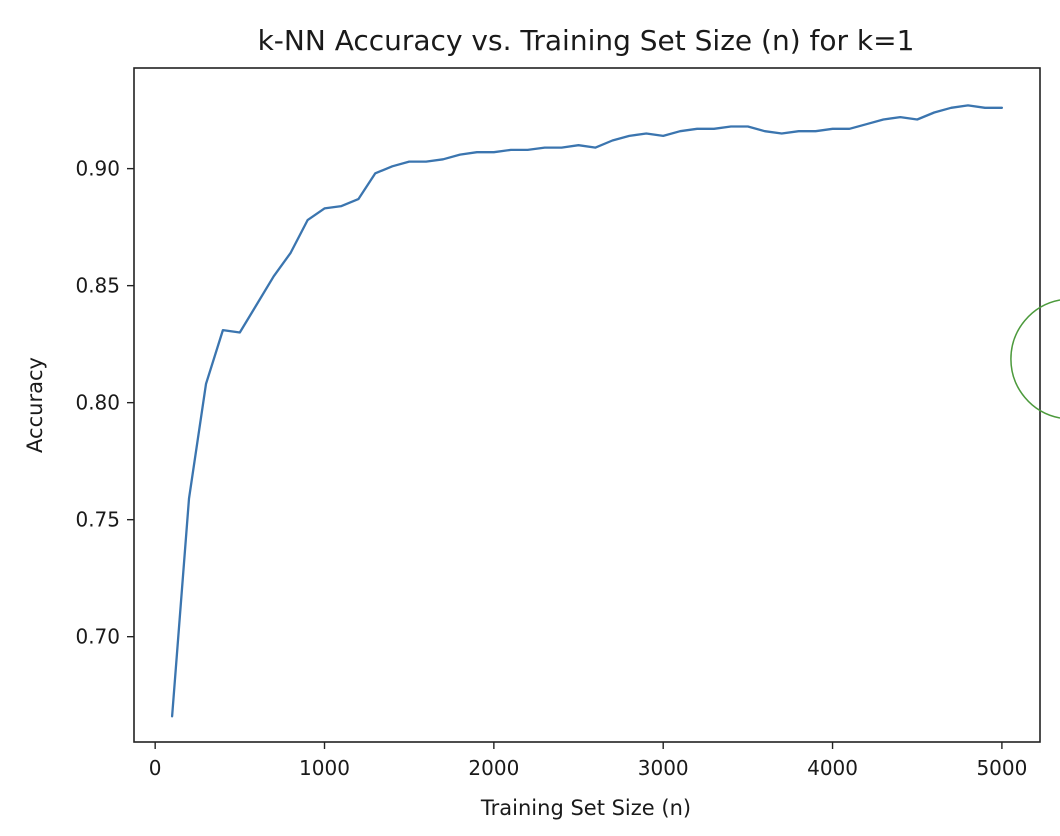  What do you see at coordinates (493, 768) in the screenshot?
I see `x-tick-label: 2000` at bounding box center [493, 768].